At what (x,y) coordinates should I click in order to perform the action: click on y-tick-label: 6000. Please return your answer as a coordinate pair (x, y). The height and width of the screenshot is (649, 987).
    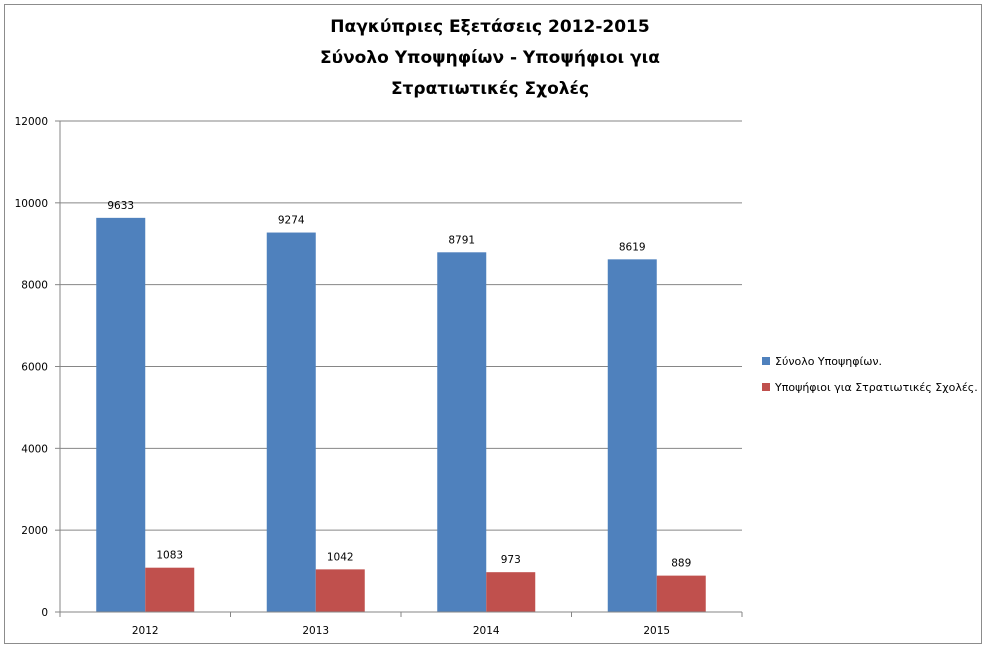
    Looking at the image, I should click on (34, 368).